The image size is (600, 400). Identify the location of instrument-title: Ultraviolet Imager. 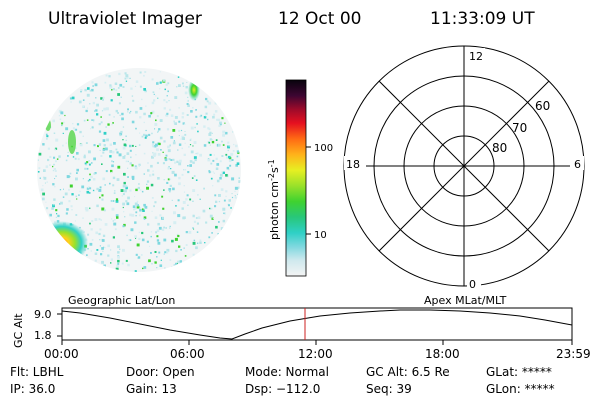
(125, 19).